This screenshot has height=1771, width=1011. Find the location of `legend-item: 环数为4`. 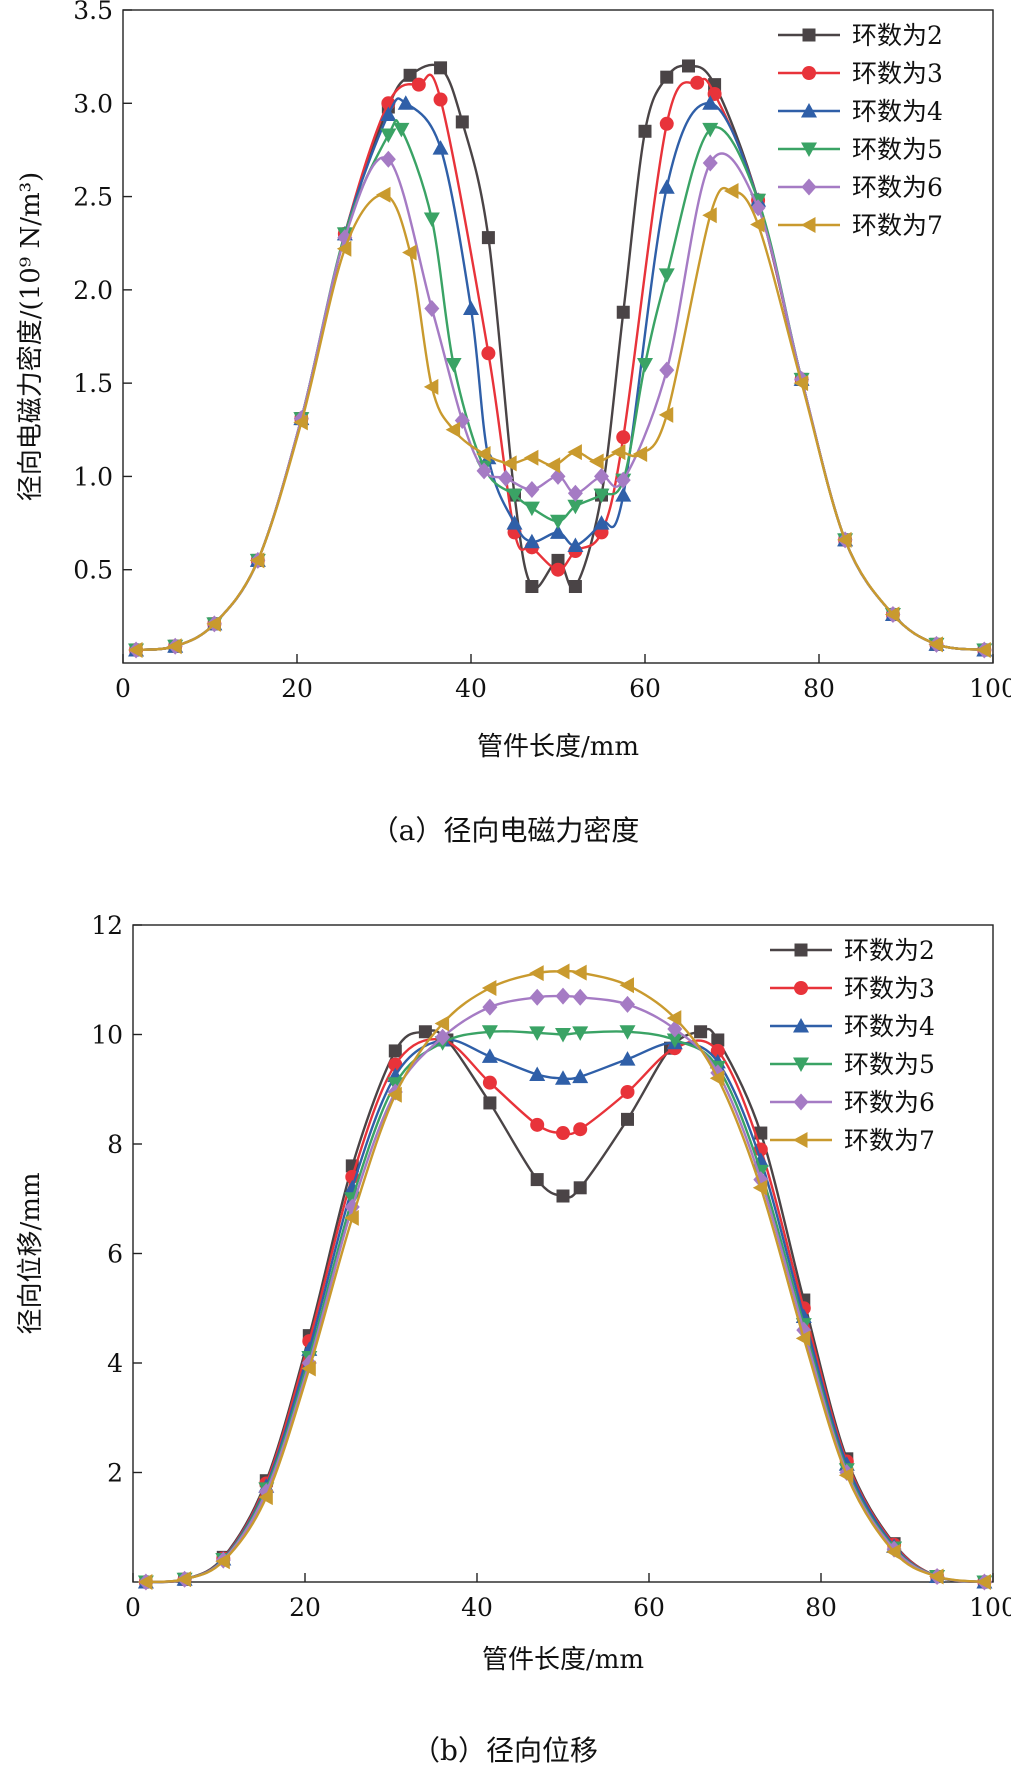

legend-item: 环数为4 is located at coordinates (852, 1026).